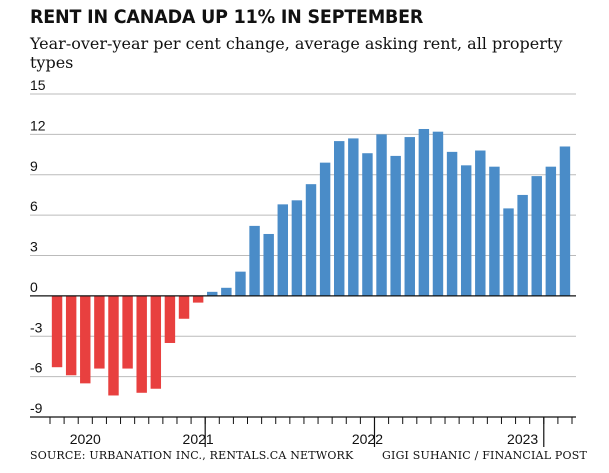 The width and height of the screenshot is (609, 473). What do you see at coordinates (34, 287) in the screenshot?
I see `y-tick-label: 0` at bounding box center [34, 287].